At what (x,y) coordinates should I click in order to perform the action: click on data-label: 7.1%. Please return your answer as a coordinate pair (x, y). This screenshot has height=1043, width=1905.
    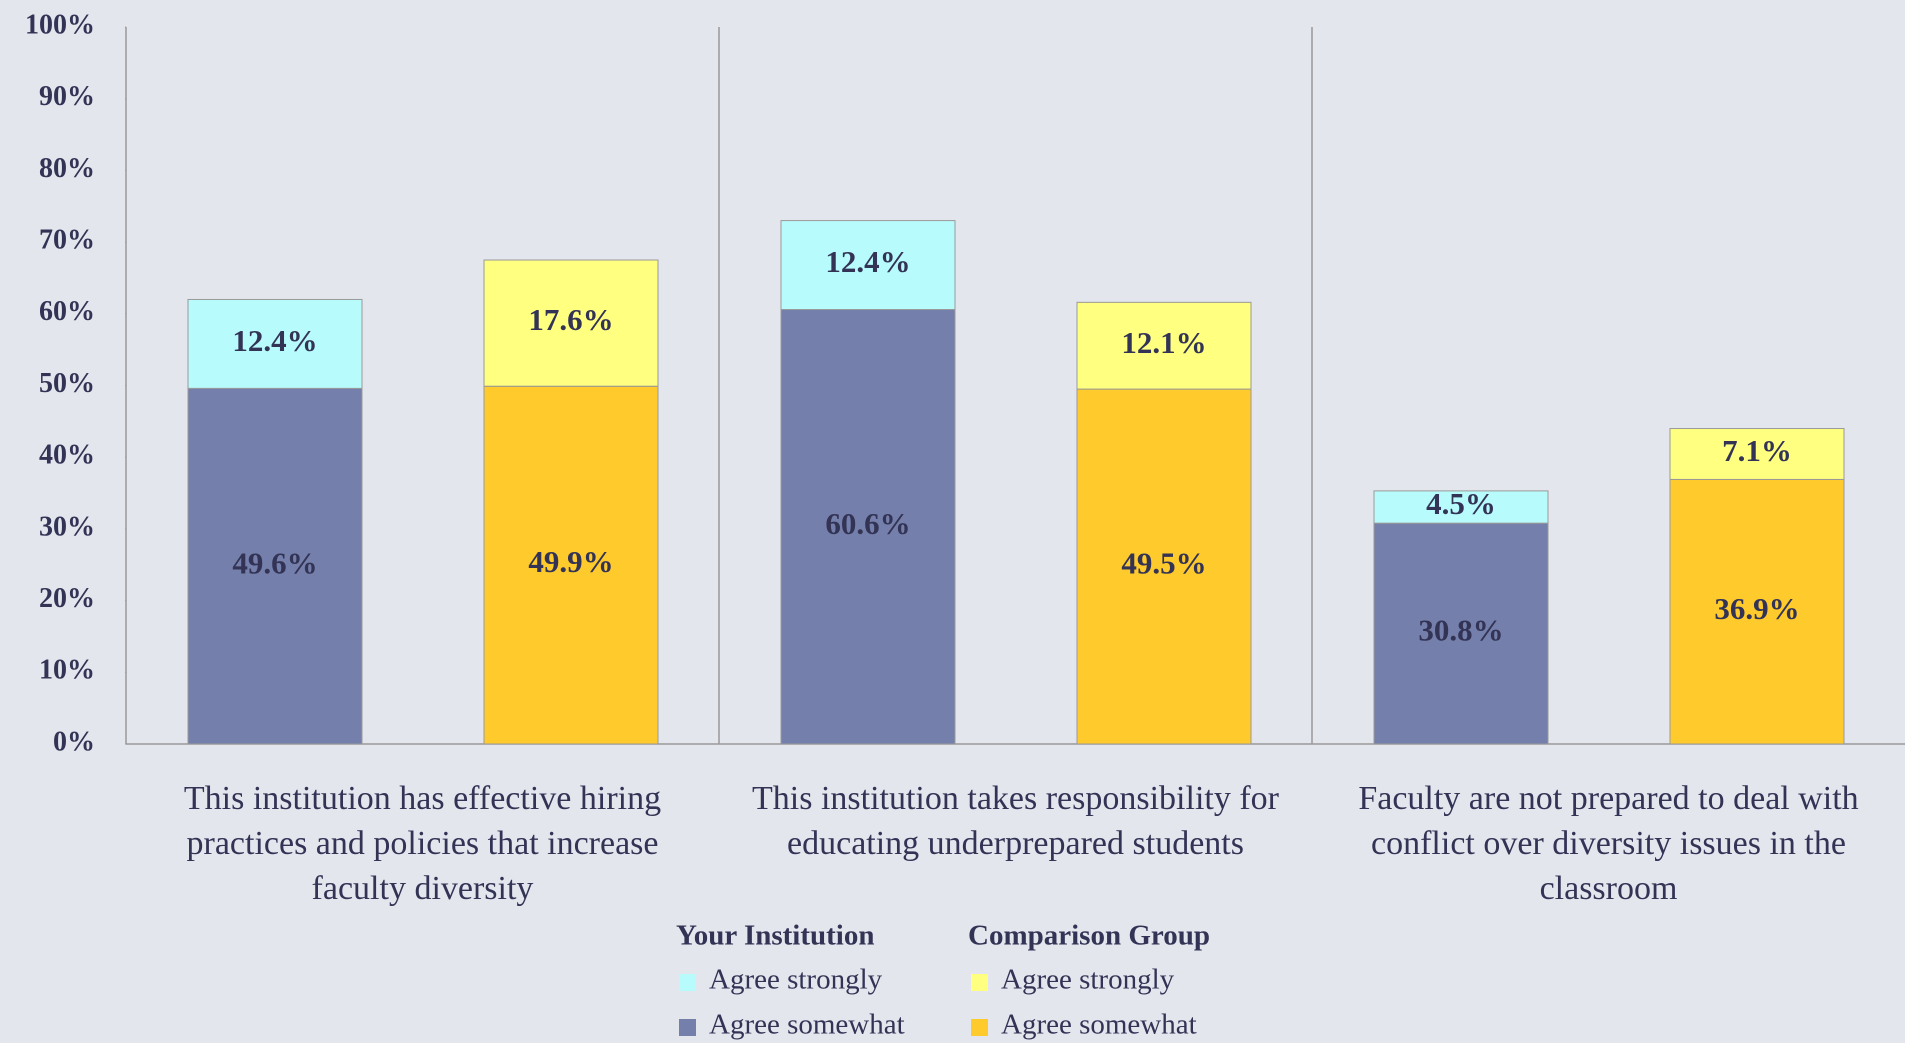
    Looking at the image, I should click on (1757, 450).